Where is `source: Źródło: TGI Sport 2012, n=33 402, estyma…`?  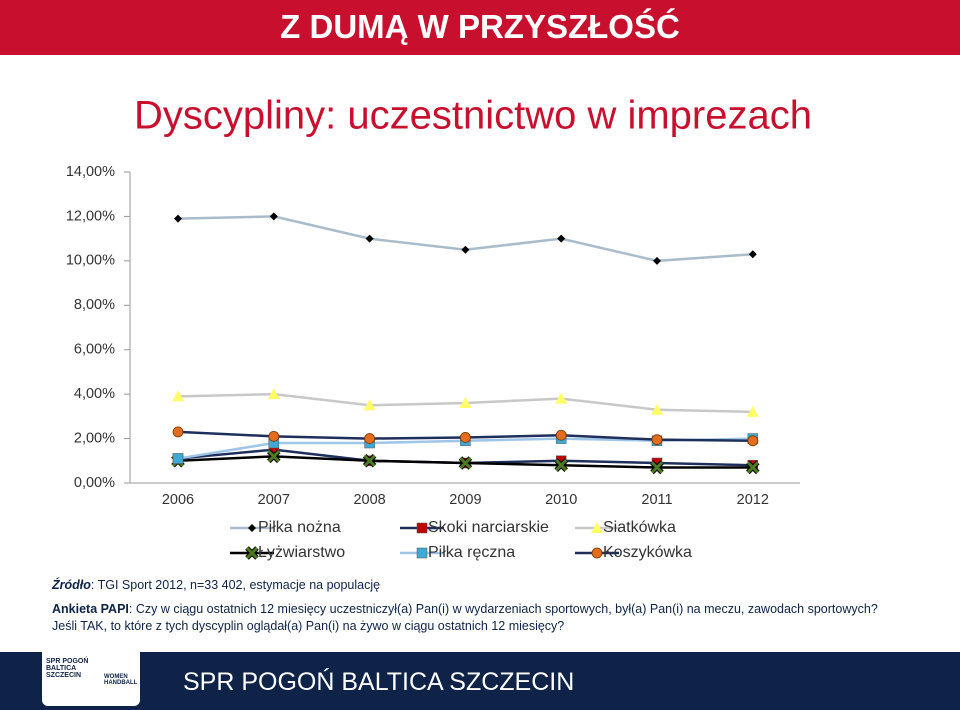
source: Źródło: TGI Sport 2012, n=33 402, estyma… is located at coordinates (216, 585).